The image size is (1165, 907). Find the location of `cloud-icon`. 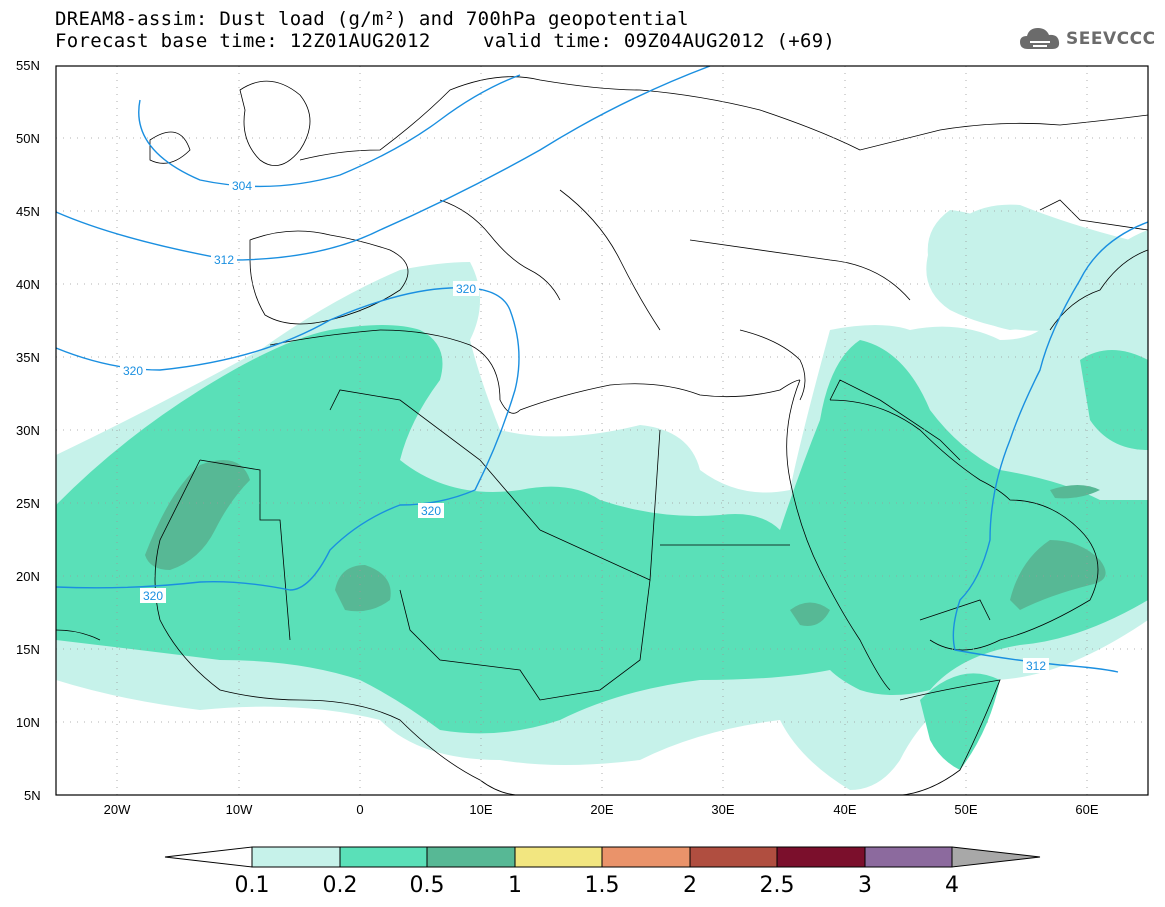

cloud-icon is located at coordinates (1040, 38).